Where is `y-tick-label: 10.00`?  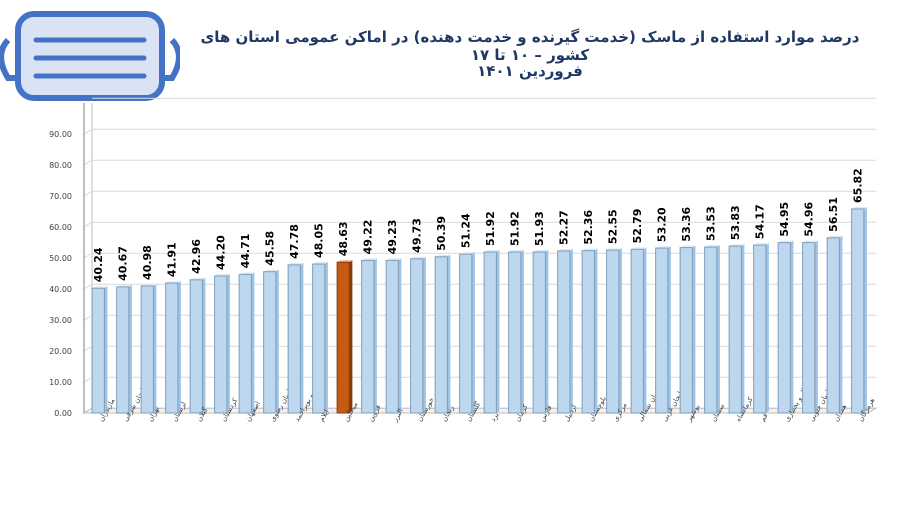
y-tick-label: 10.00 is located at coordinates (60, 382).